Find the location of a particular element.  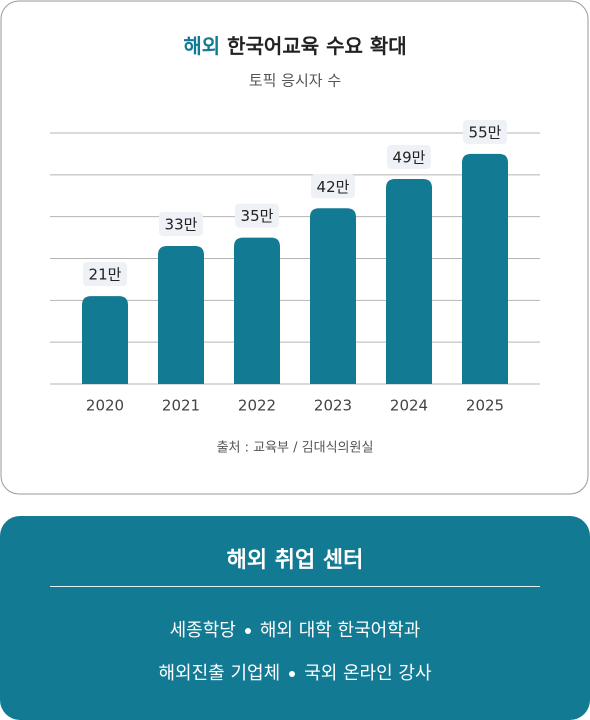

x-tick-label: 2020 is located at coordinates (105, 406).